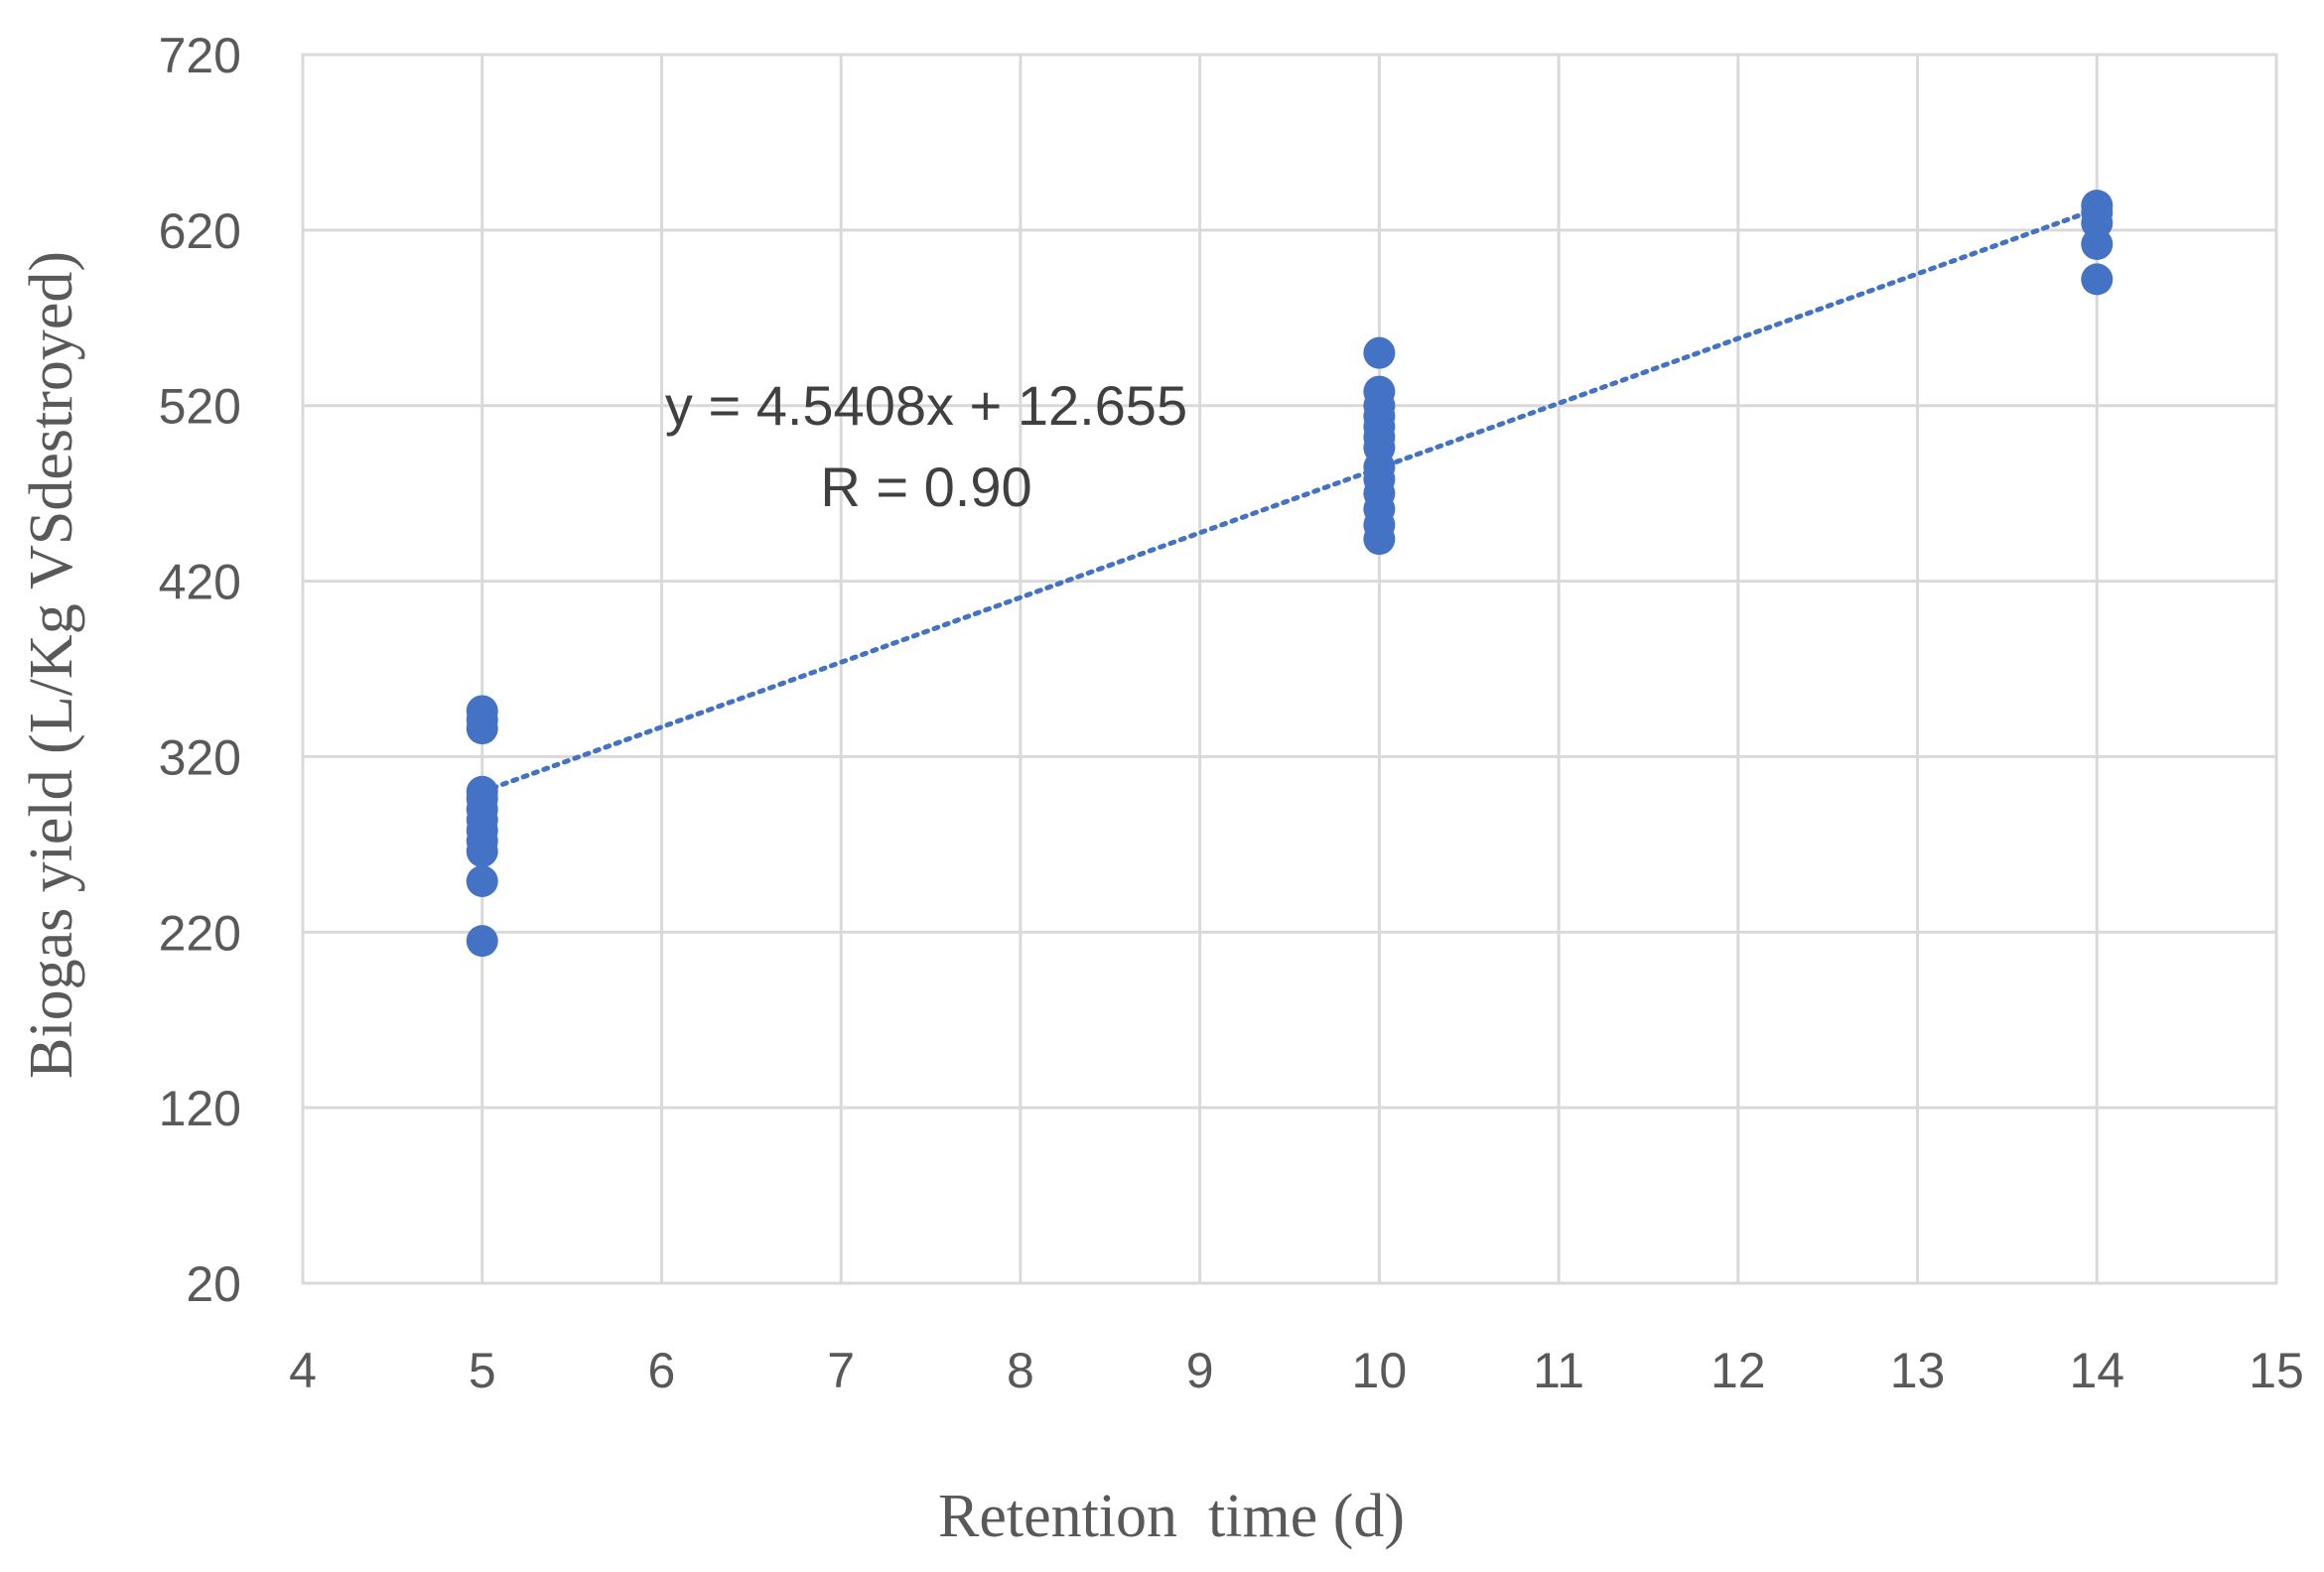 This screenshot has height=1572, width=2324. What do you see at coordinates (200, 407) in the screenshot?
I see `y-tick-label: 520` at bounding box center [200, 407].